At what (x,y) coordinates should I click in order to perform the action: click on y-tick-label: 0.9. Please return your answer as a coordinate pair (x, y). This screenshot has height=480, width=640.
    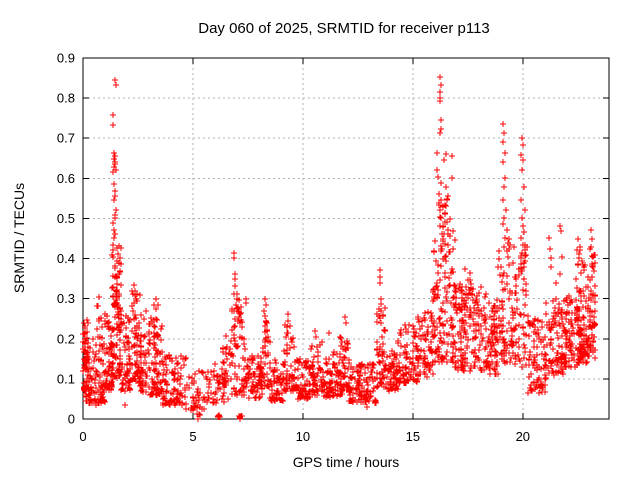
    Looking at the image, I should click on (66, 58).